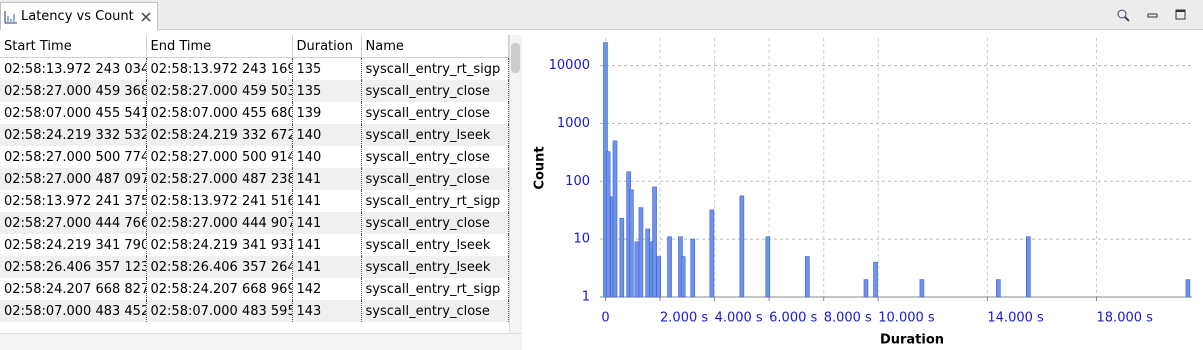 The image size is (1203, 350). What do you see at coordinates (219, 157) in the screenshot?
I see `table-cell: 02:58:27.000 500 914` at bounding box center [219, 157].